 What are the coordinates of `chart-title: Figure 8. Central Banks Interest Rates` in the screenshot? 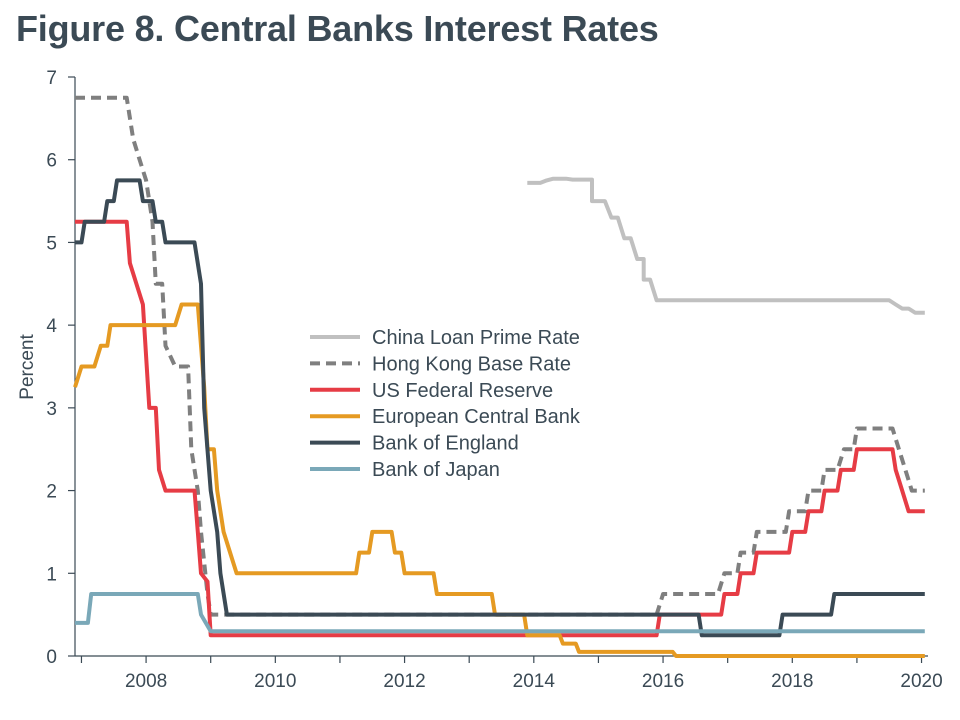 It's located at (337, 28).